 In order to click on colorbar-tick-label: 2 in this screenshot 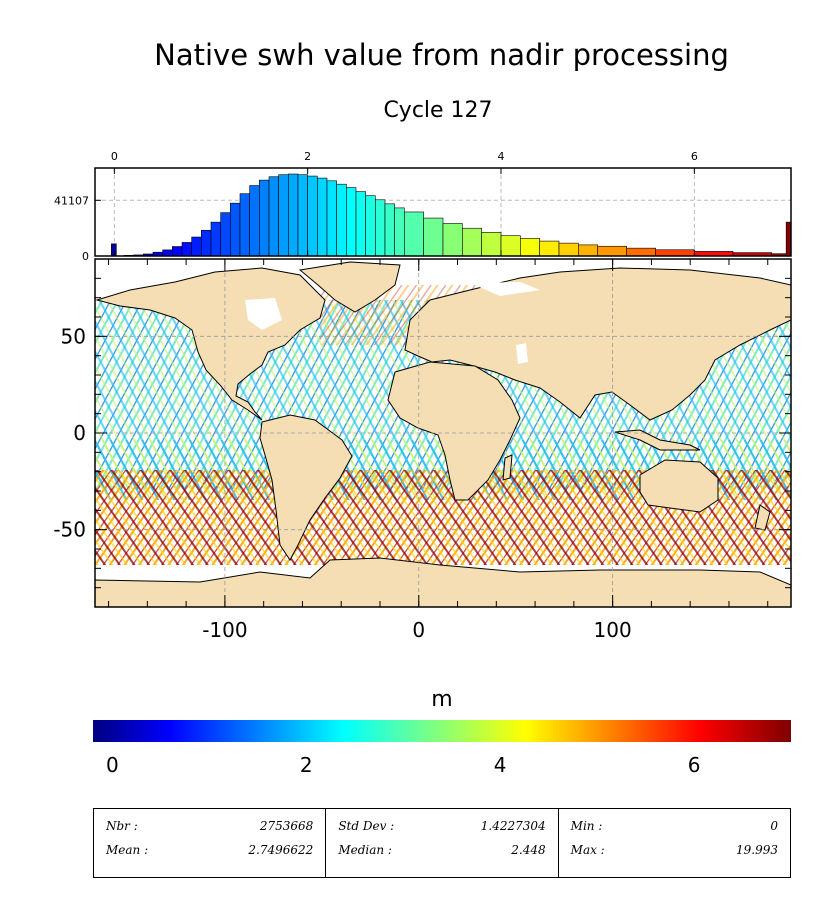, I will do `click(306, 765)`.